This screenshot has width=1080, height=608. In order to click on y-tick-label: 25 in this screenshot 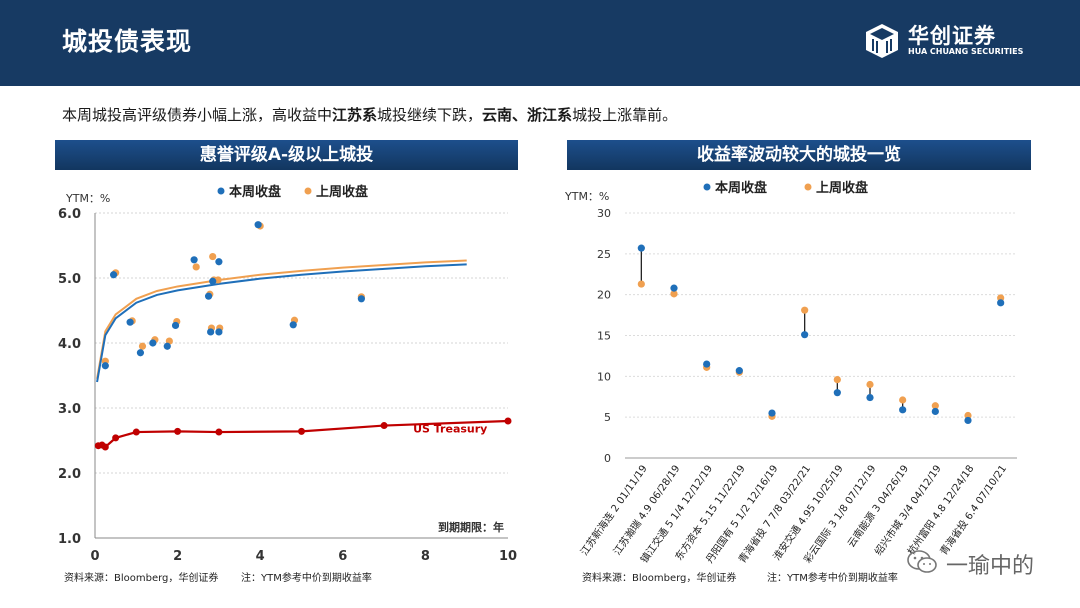, I will do `click(604, 254)`.